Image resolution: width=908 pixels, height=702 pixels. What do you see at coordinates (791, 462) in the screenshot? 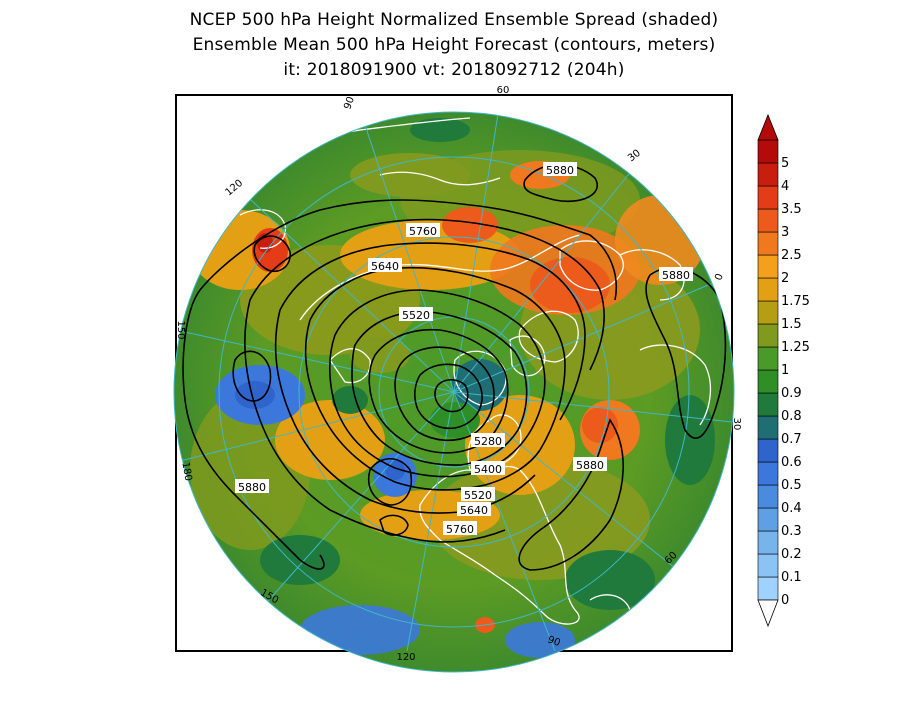
I see `colorbar-tick-label: 0.6` at bounding box center [791, 462].